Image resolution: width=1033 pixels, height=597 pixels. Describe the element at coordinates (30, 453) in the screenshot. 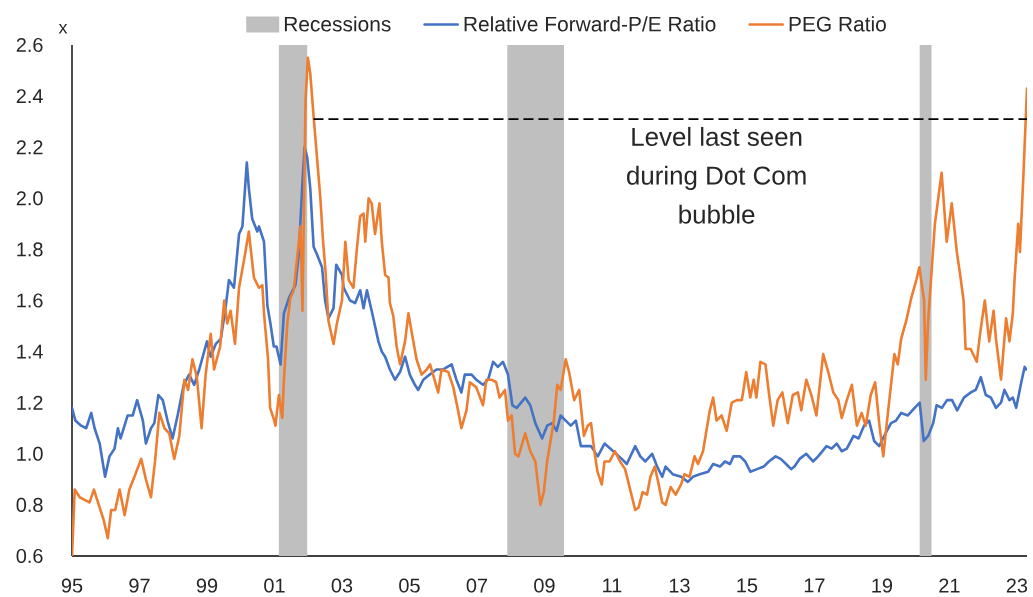

I see `y-tick-label: 1.0` at that location.